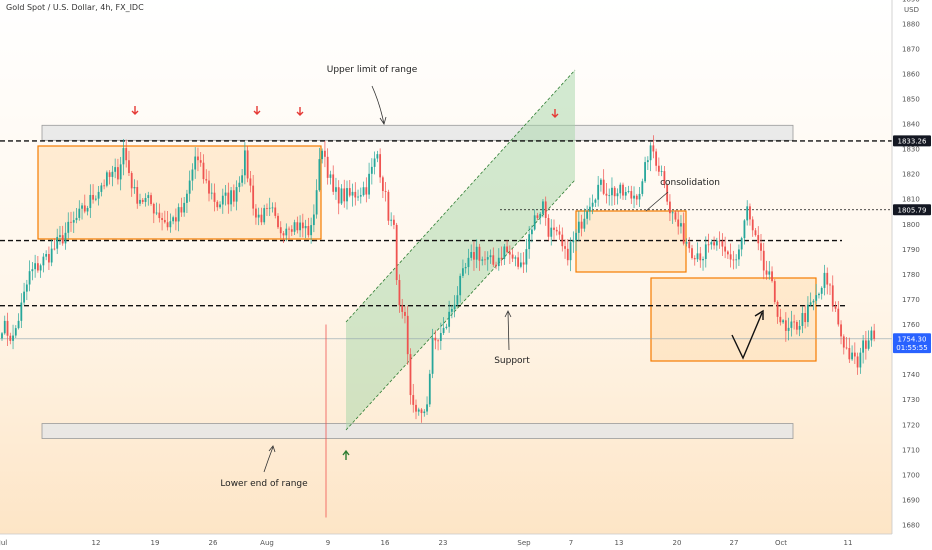 This screenshot has height=550, width=932. Describe the element at coordinates (911, 425) in the screenshot. I see `y-tick-label: 1720` at that location.